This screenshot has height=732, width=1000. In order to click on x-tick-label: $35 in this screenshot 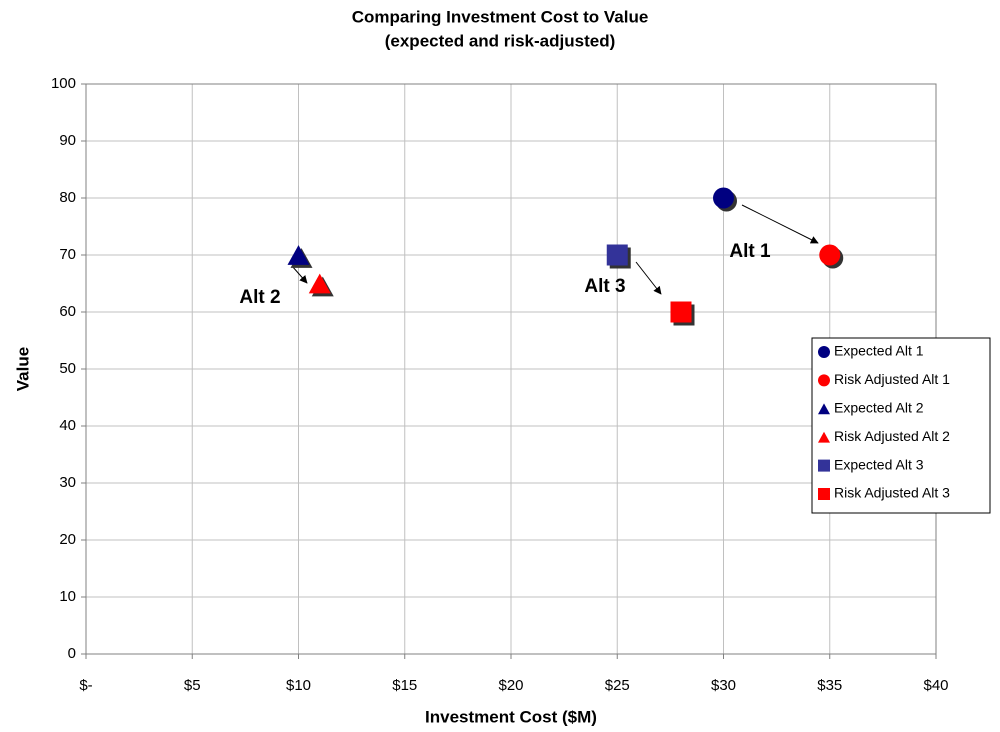, I will do `click(829, 685)`.